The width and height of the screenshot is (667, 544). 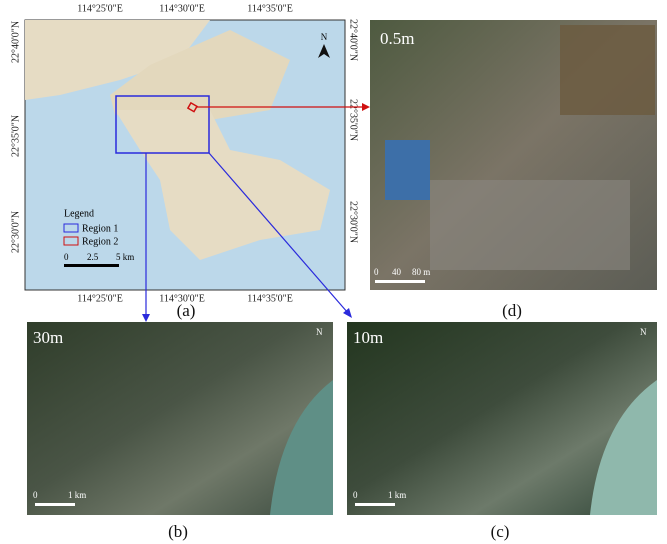 What do you see at coordinates (397, 272) in the screenshot?
I see `scale-label: 40` at bounding box center [397, 272].